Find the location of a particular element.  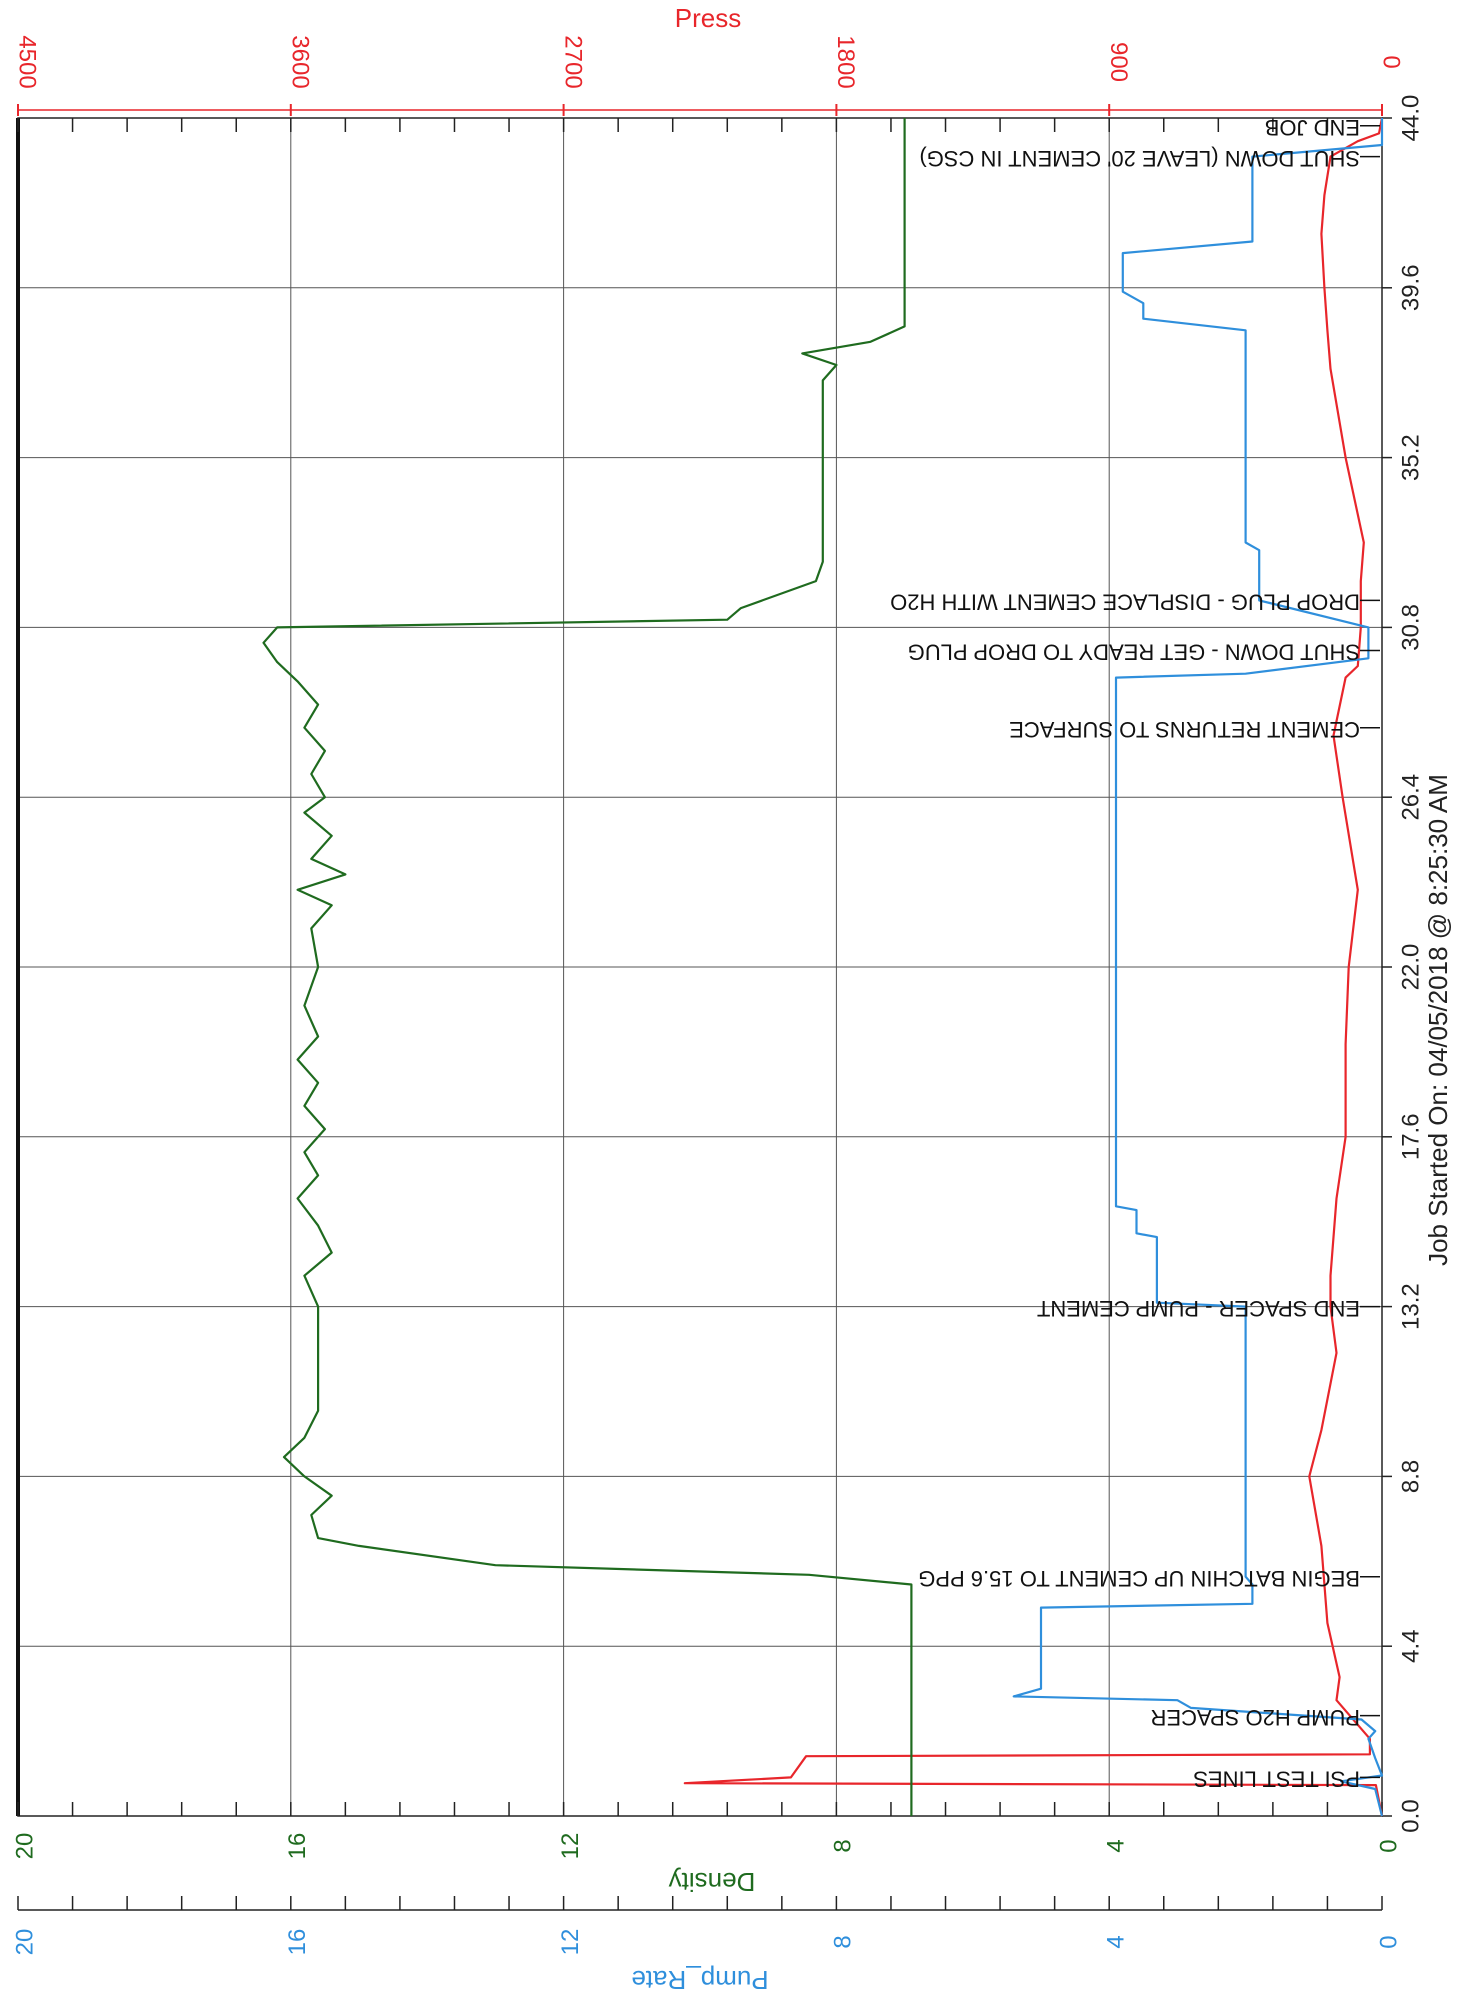

press-axis-title: Press is located at coordinates (708, 18).